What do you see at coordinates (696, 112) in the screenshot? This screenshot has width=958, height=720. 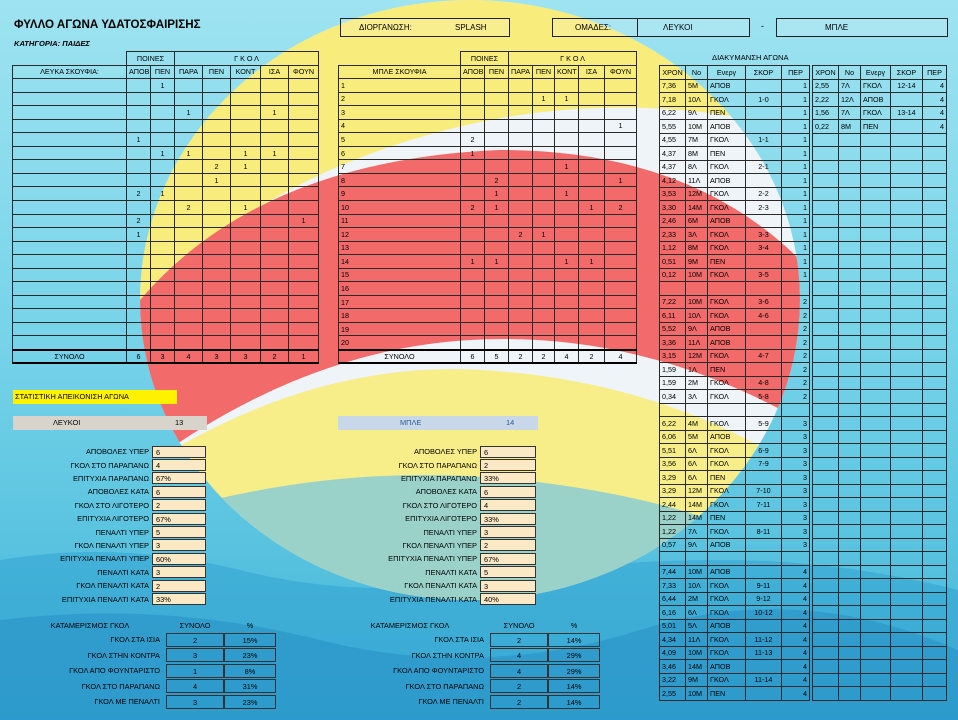 I see `progress-left-event-cell: 9Λ` at bounding box center [696, 112].